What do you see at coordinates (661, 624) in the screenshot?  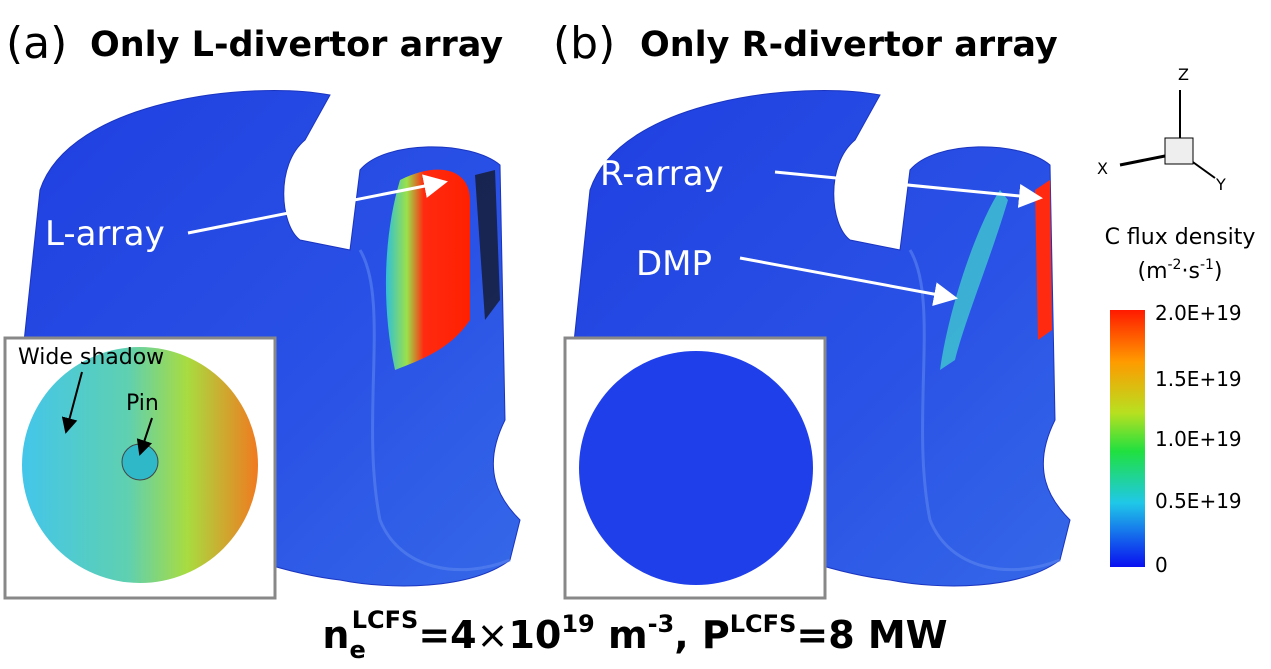 I see `text-part: -3` at bounding box center [661, 624].